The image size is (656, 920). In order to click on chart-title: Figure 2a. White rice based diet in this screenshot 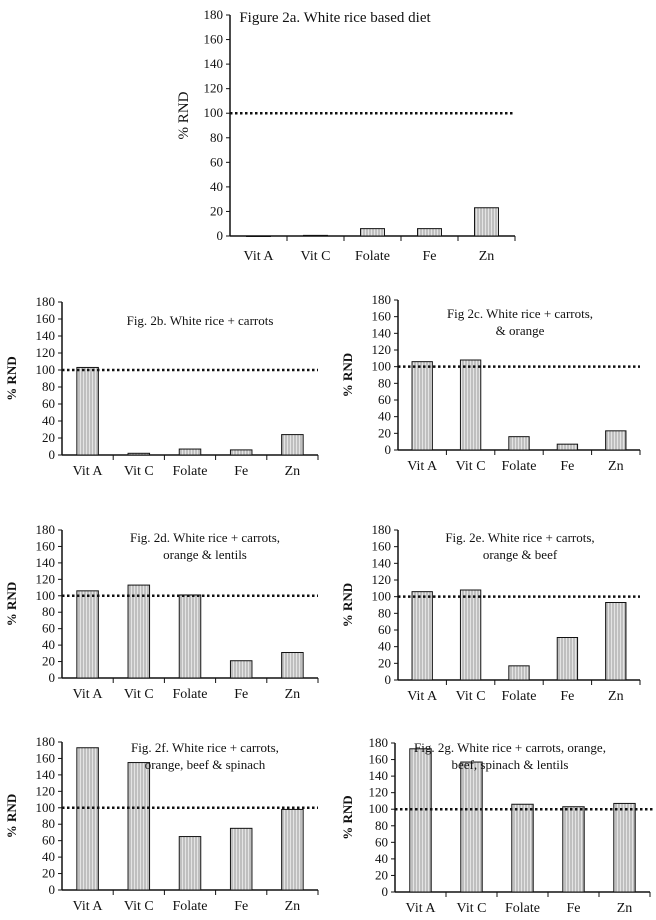, I will do `click(335, 18)`.